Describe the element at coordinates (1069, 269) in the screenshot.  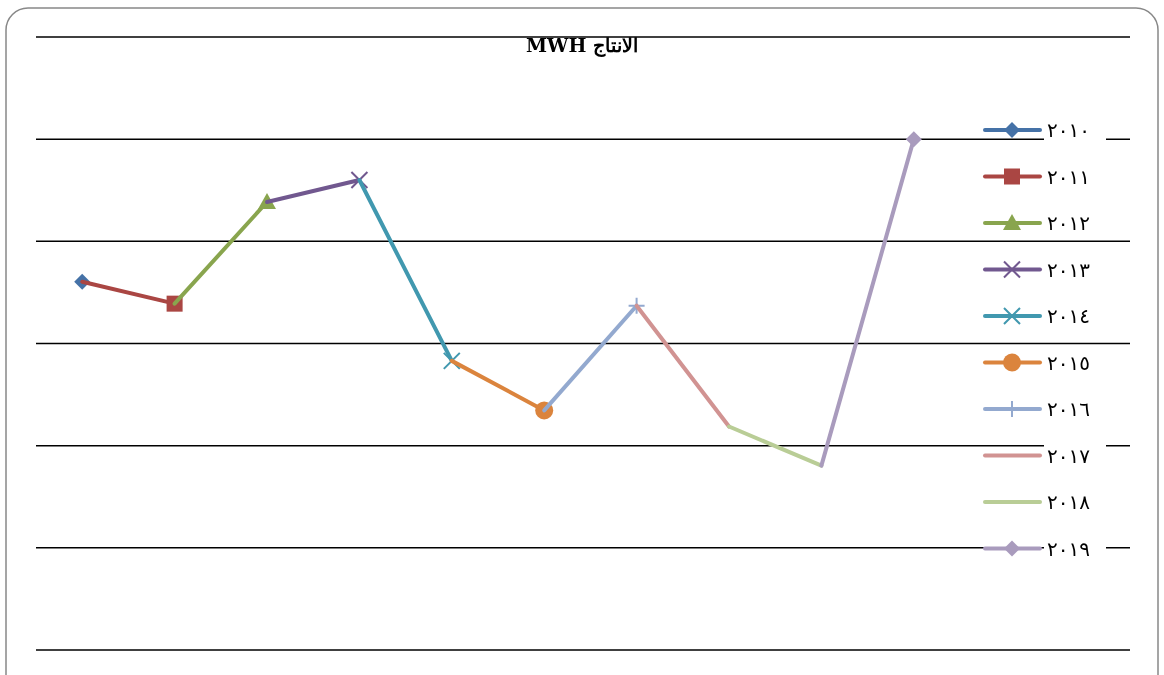
I see `legend-label: ٢٠١٣` at that location.